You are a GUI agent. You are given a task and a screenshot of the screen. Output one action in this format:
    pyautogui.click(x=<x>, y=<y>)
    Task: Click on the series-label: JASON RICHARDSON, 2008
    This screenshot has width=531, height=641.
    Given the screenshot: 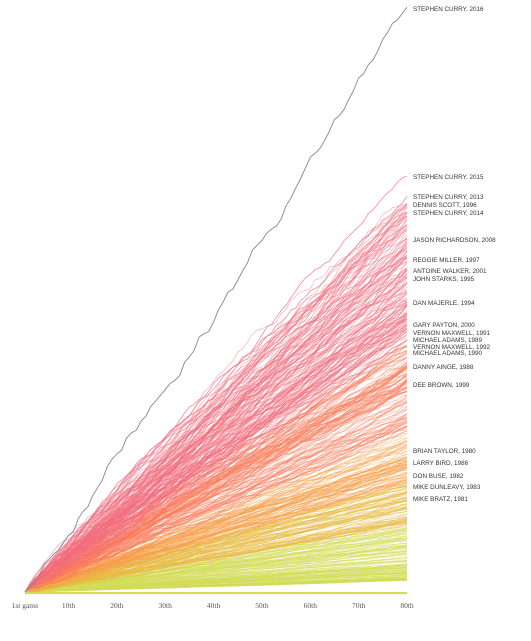 What is the action you would take?
    pyautogui.click(x=454, y=240)
    